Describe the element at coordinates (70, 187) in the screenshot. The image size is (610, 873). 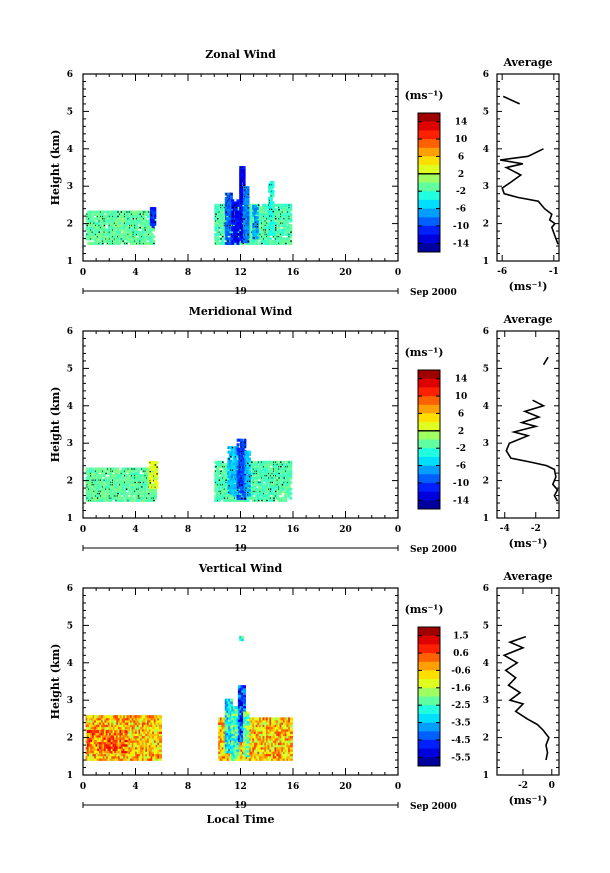
I see `y-tick-label: 3` at that location.